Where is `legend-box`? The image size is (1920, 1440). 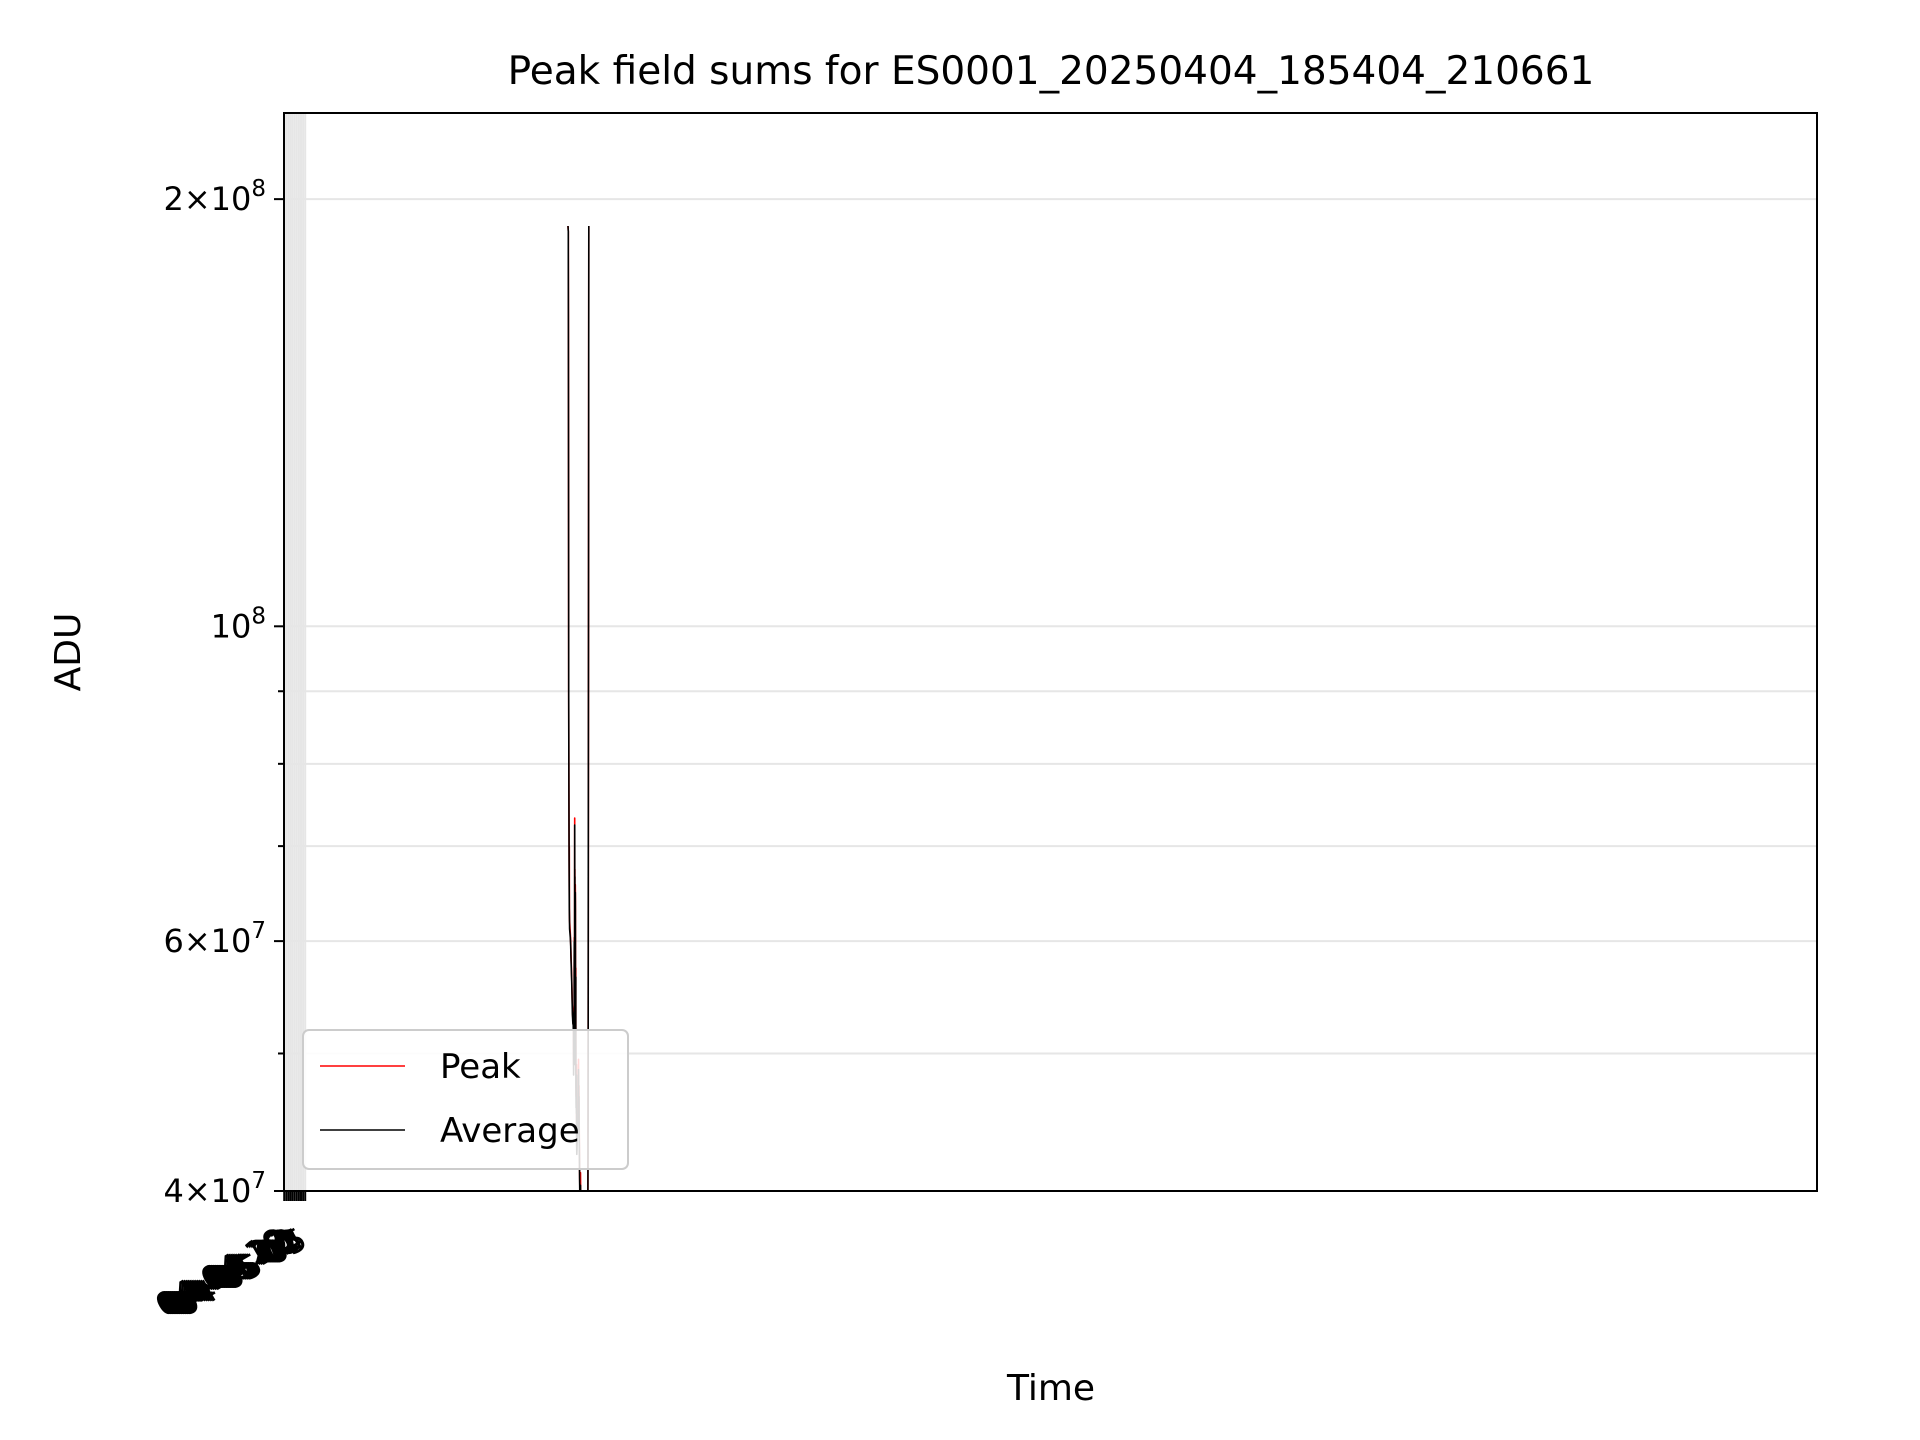
legend-box is located at coordinates (465, 1099).